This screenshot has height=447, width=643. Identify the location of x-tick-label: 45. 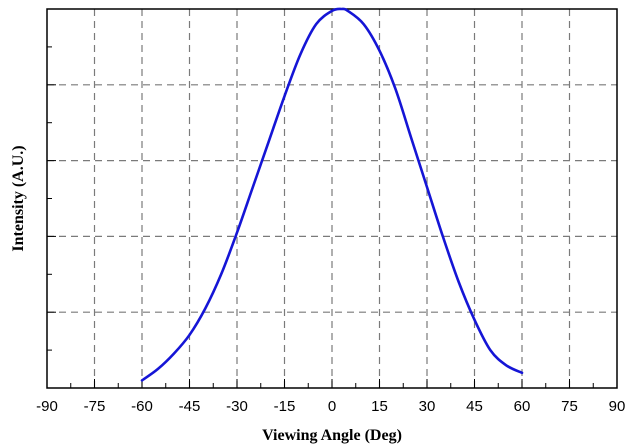
(474, 406).